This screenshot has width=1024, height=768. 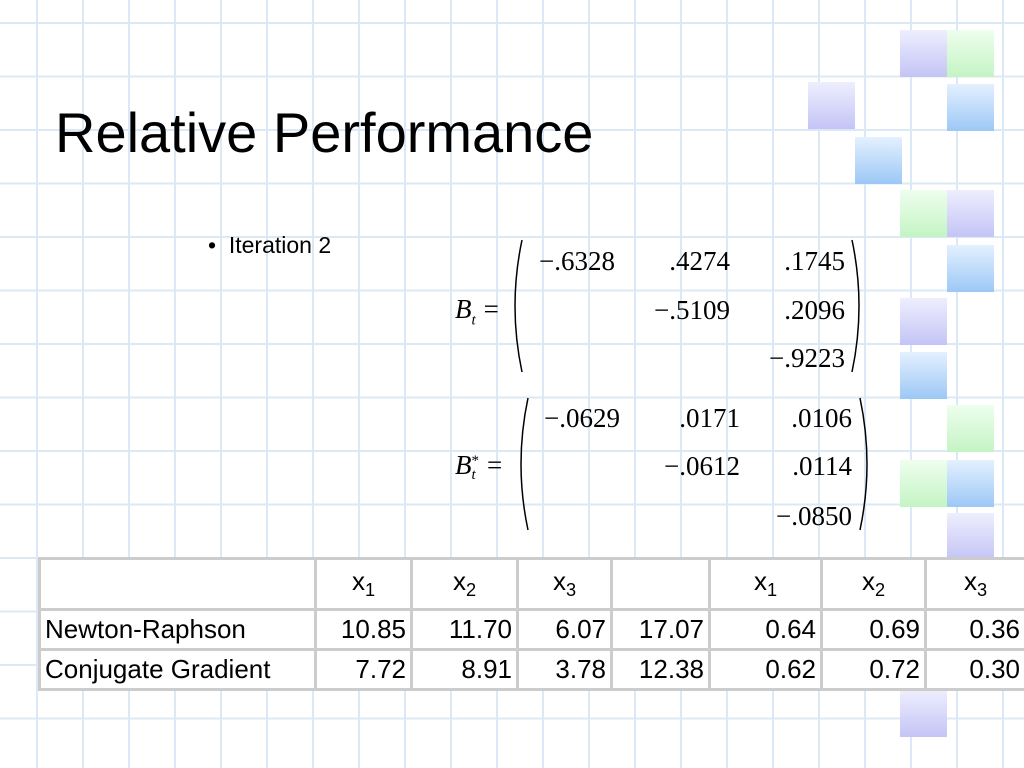 What do you see at coordinates (564, 669) in the screenshot?
I see `cell: 3.78` at bounding box center [564, 669].